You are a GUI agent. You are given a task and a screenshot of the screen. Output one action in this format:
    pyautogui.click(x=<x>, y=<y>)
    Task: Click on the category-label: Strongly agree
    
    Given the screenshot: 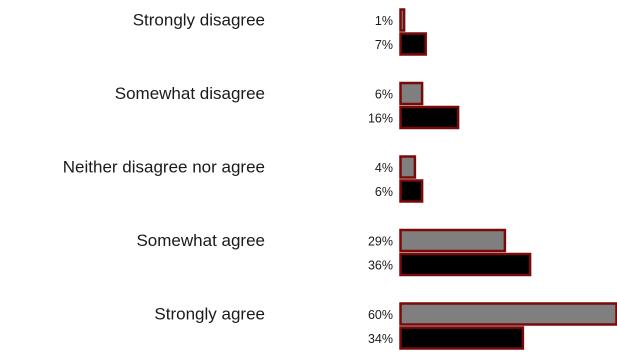 What is the action you would take?
    pyautogui.click(x=209, y=314)
    